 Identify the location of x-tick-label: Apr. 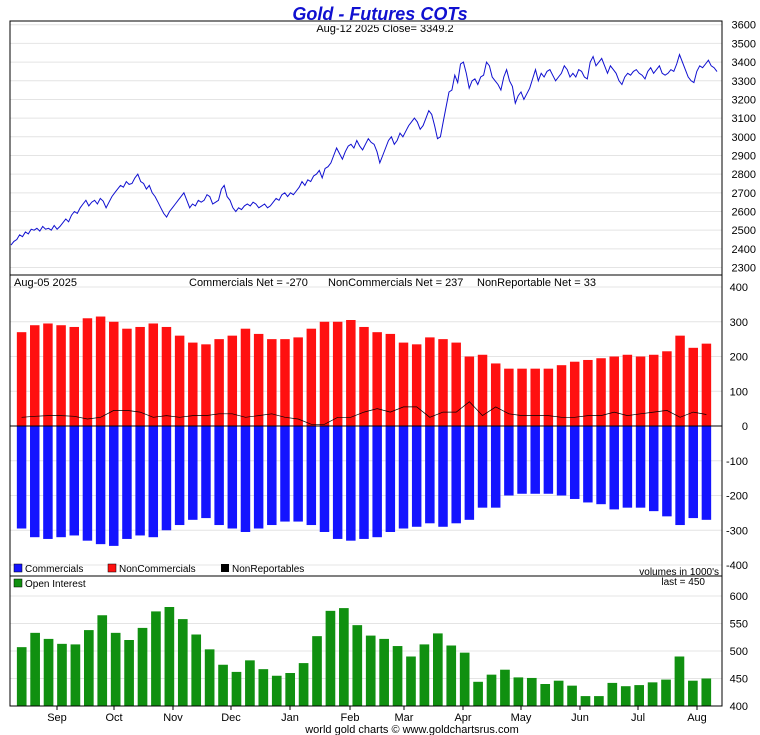
(462, 718).